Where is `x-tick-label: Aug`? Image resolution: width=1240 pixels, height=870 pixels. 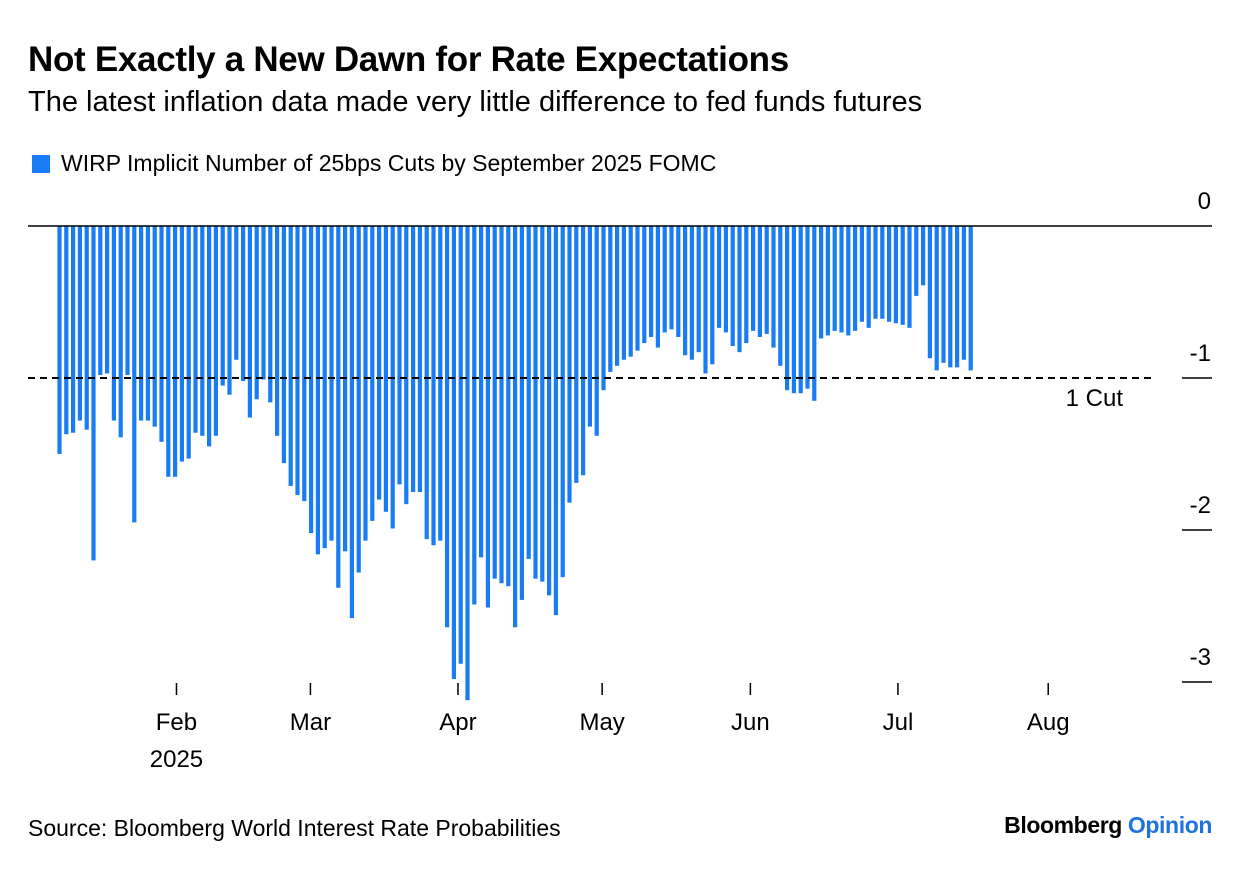 x-tick-label: Aug is located at coordinates (1048, 722).